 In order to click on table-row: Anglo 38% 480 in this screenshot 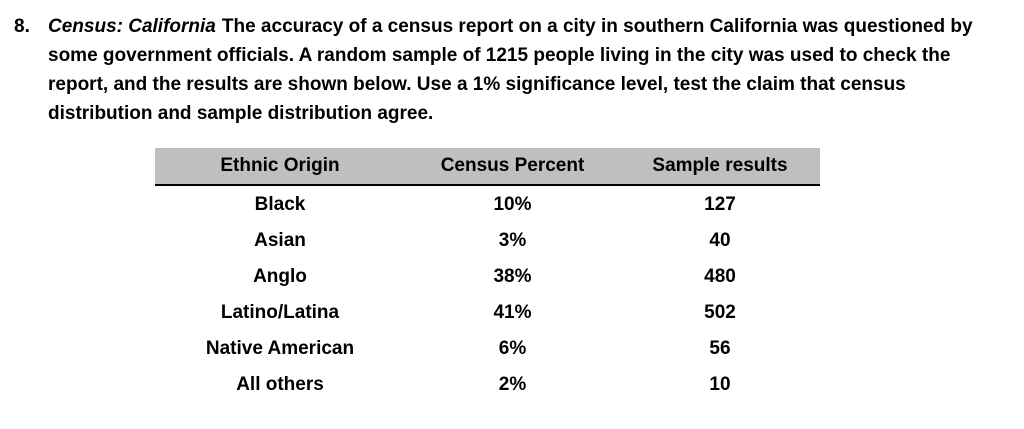, I will do `click(487, 276)`.